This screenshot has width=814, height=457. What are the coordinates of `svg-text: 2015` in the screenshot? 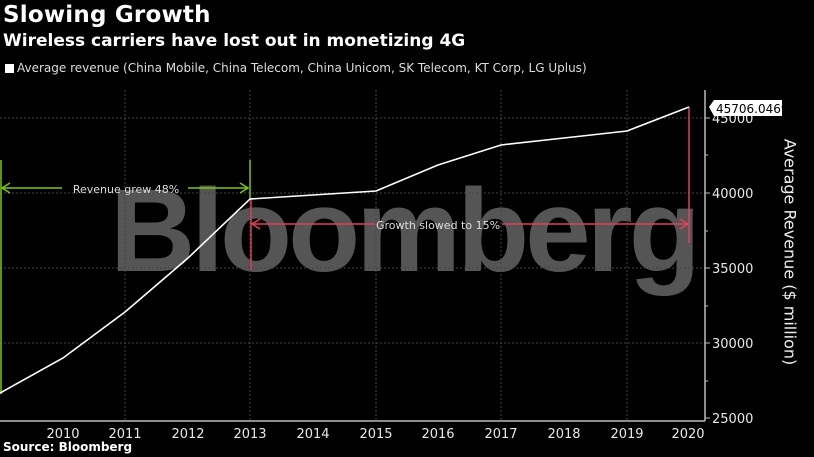 It's located at (375, 434).